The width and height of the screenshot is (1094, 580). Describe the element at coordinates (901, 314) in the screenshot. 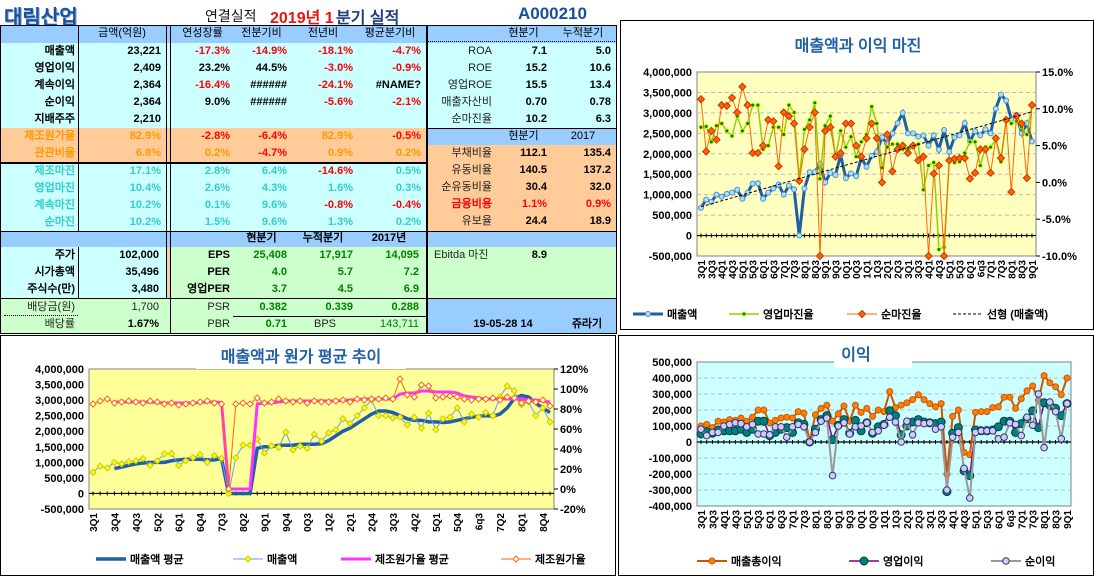

I see `legend-label: 순마진율` at that location.